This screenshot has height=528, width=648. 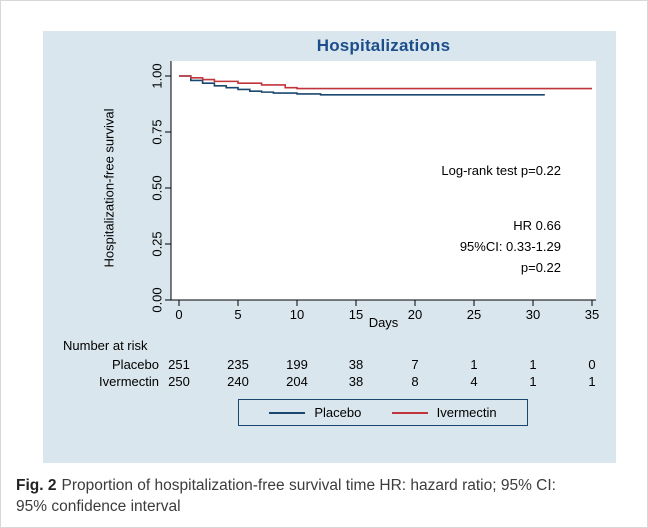 I want to click on legend: Placebo Ivermectin, so click(x=383, y=412).